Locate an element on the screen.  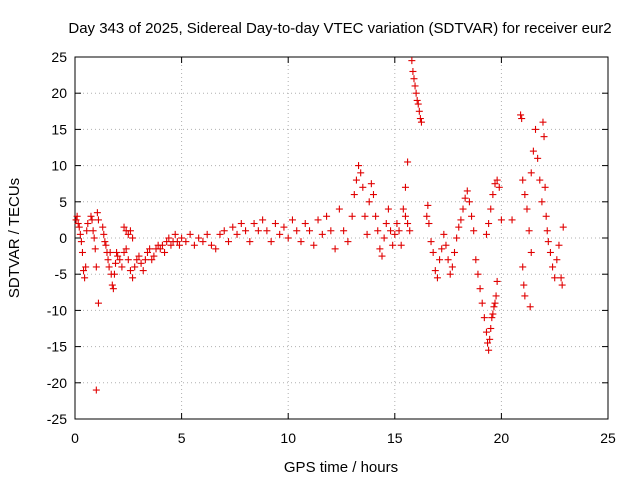
x-axis-label: GPS time / hours is located at coordinates (341, 467).